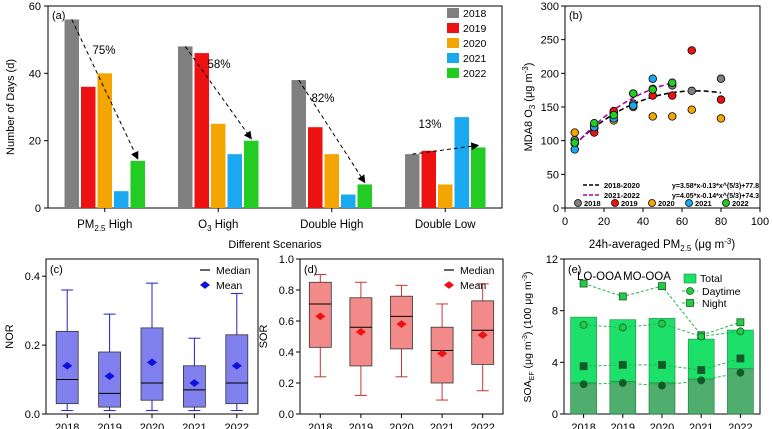 The image size is (772, 429). What do you see at coordinates (556, 209) in the screenshot?
I see `y-tick-label-b: 0` at bounding box center [556, 209].